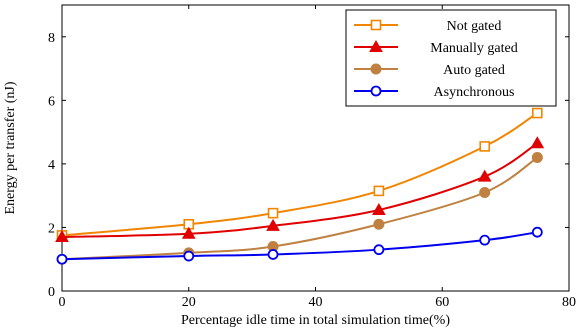  Describe the element at coordinates (51, 228) in the screenshot. I see `y-tick-label: 2` at that location.